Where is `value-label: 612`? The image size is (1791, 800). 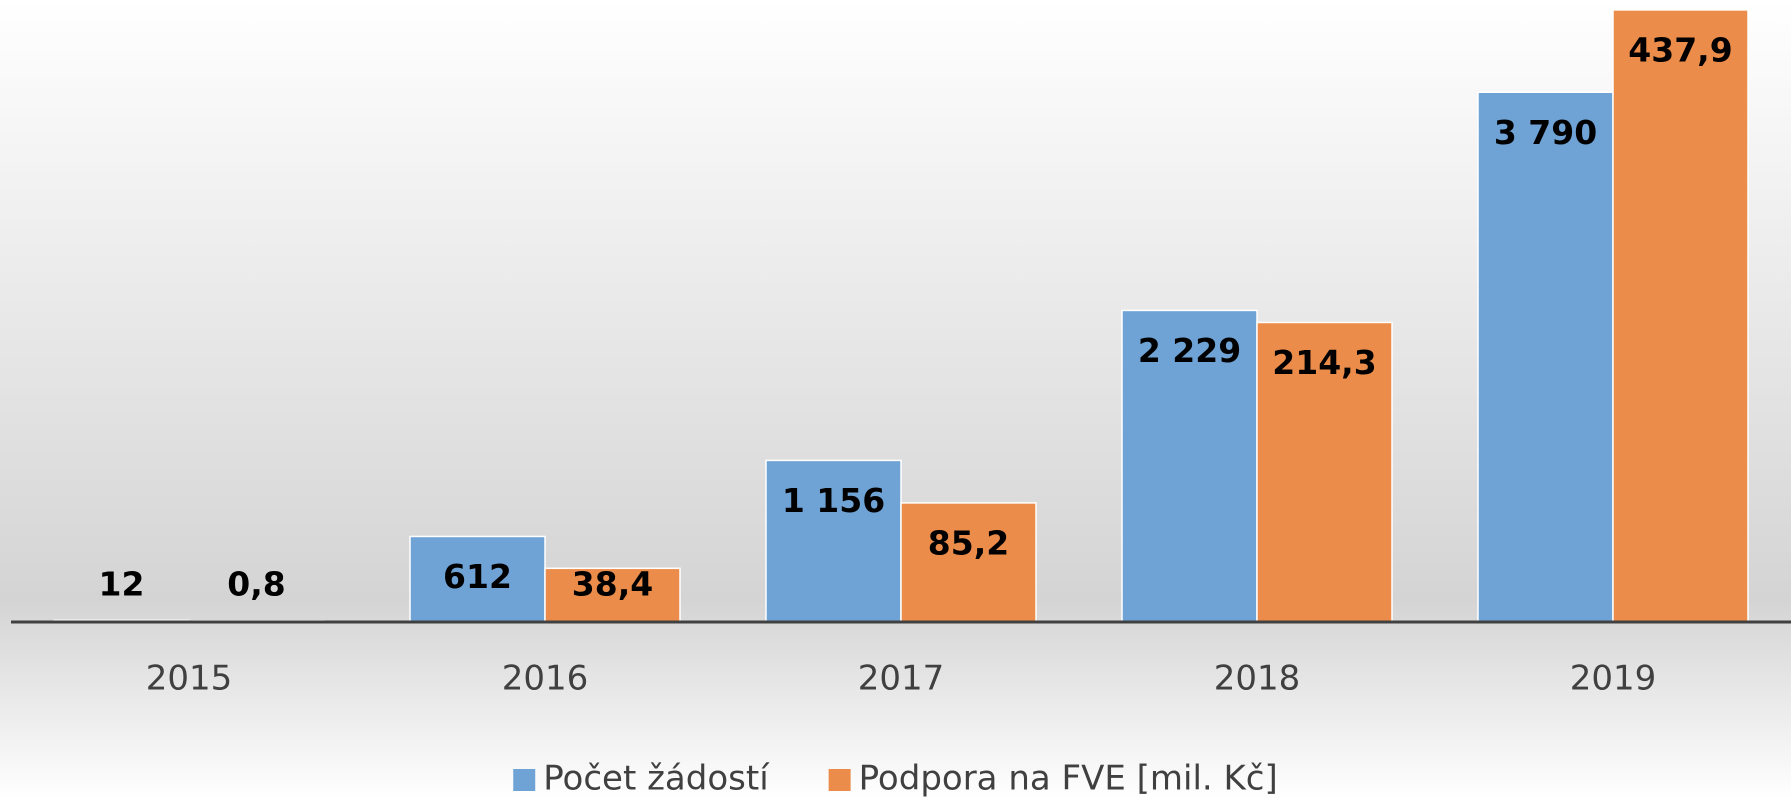 value-label: 612 is located at coordinates (477, 576).